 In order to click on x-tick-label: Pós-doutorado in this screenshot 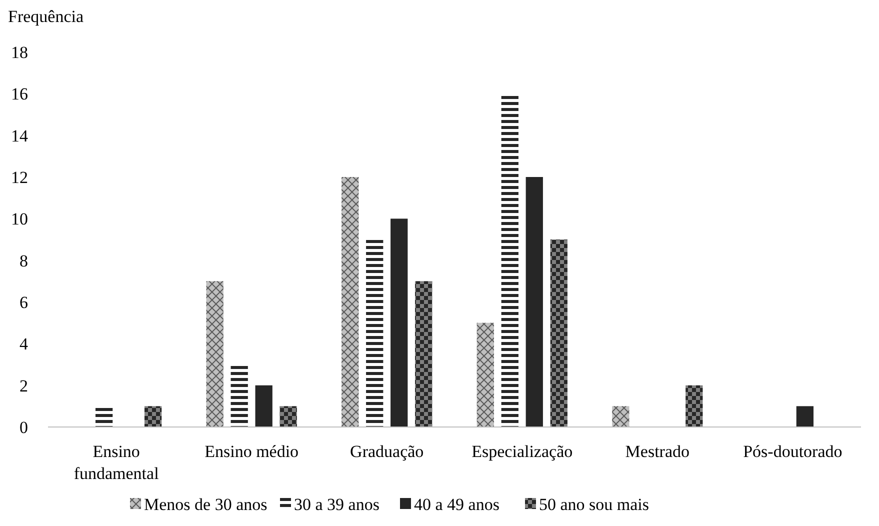, I will do `click(792, 451)`.